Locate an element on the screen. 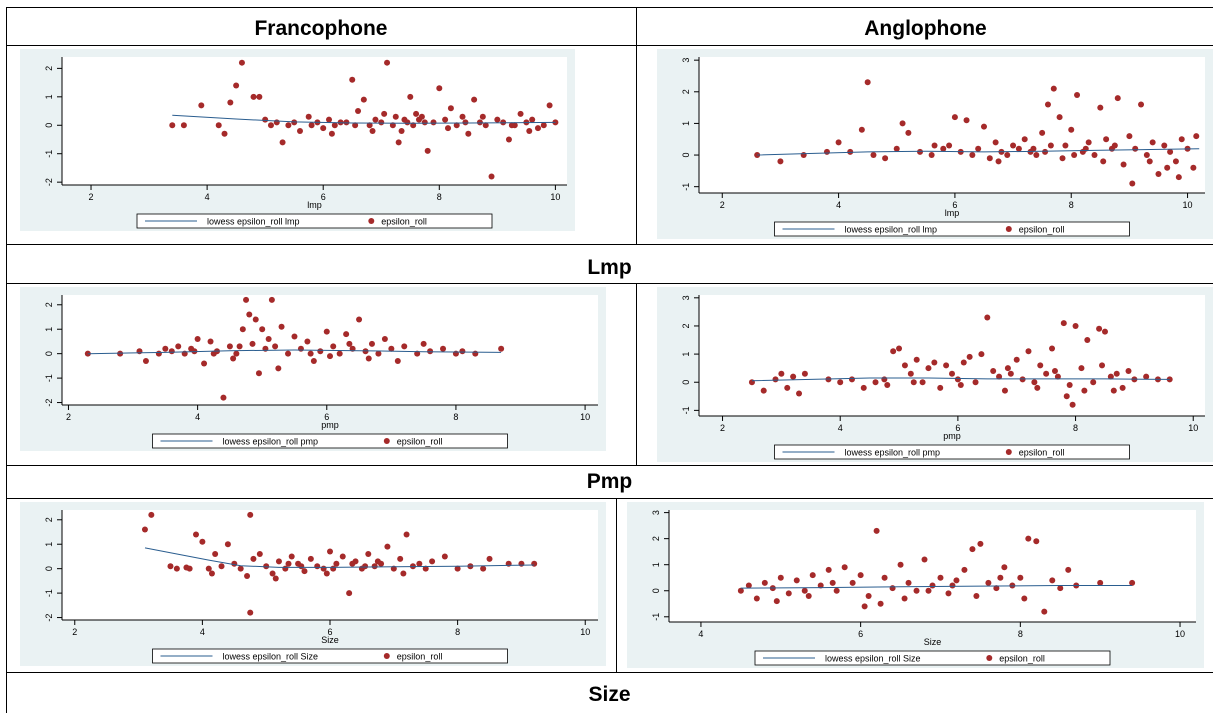 The image size is (1213, 713). legend-label-points: epsilon_roll is located at coordinates (404, 222).